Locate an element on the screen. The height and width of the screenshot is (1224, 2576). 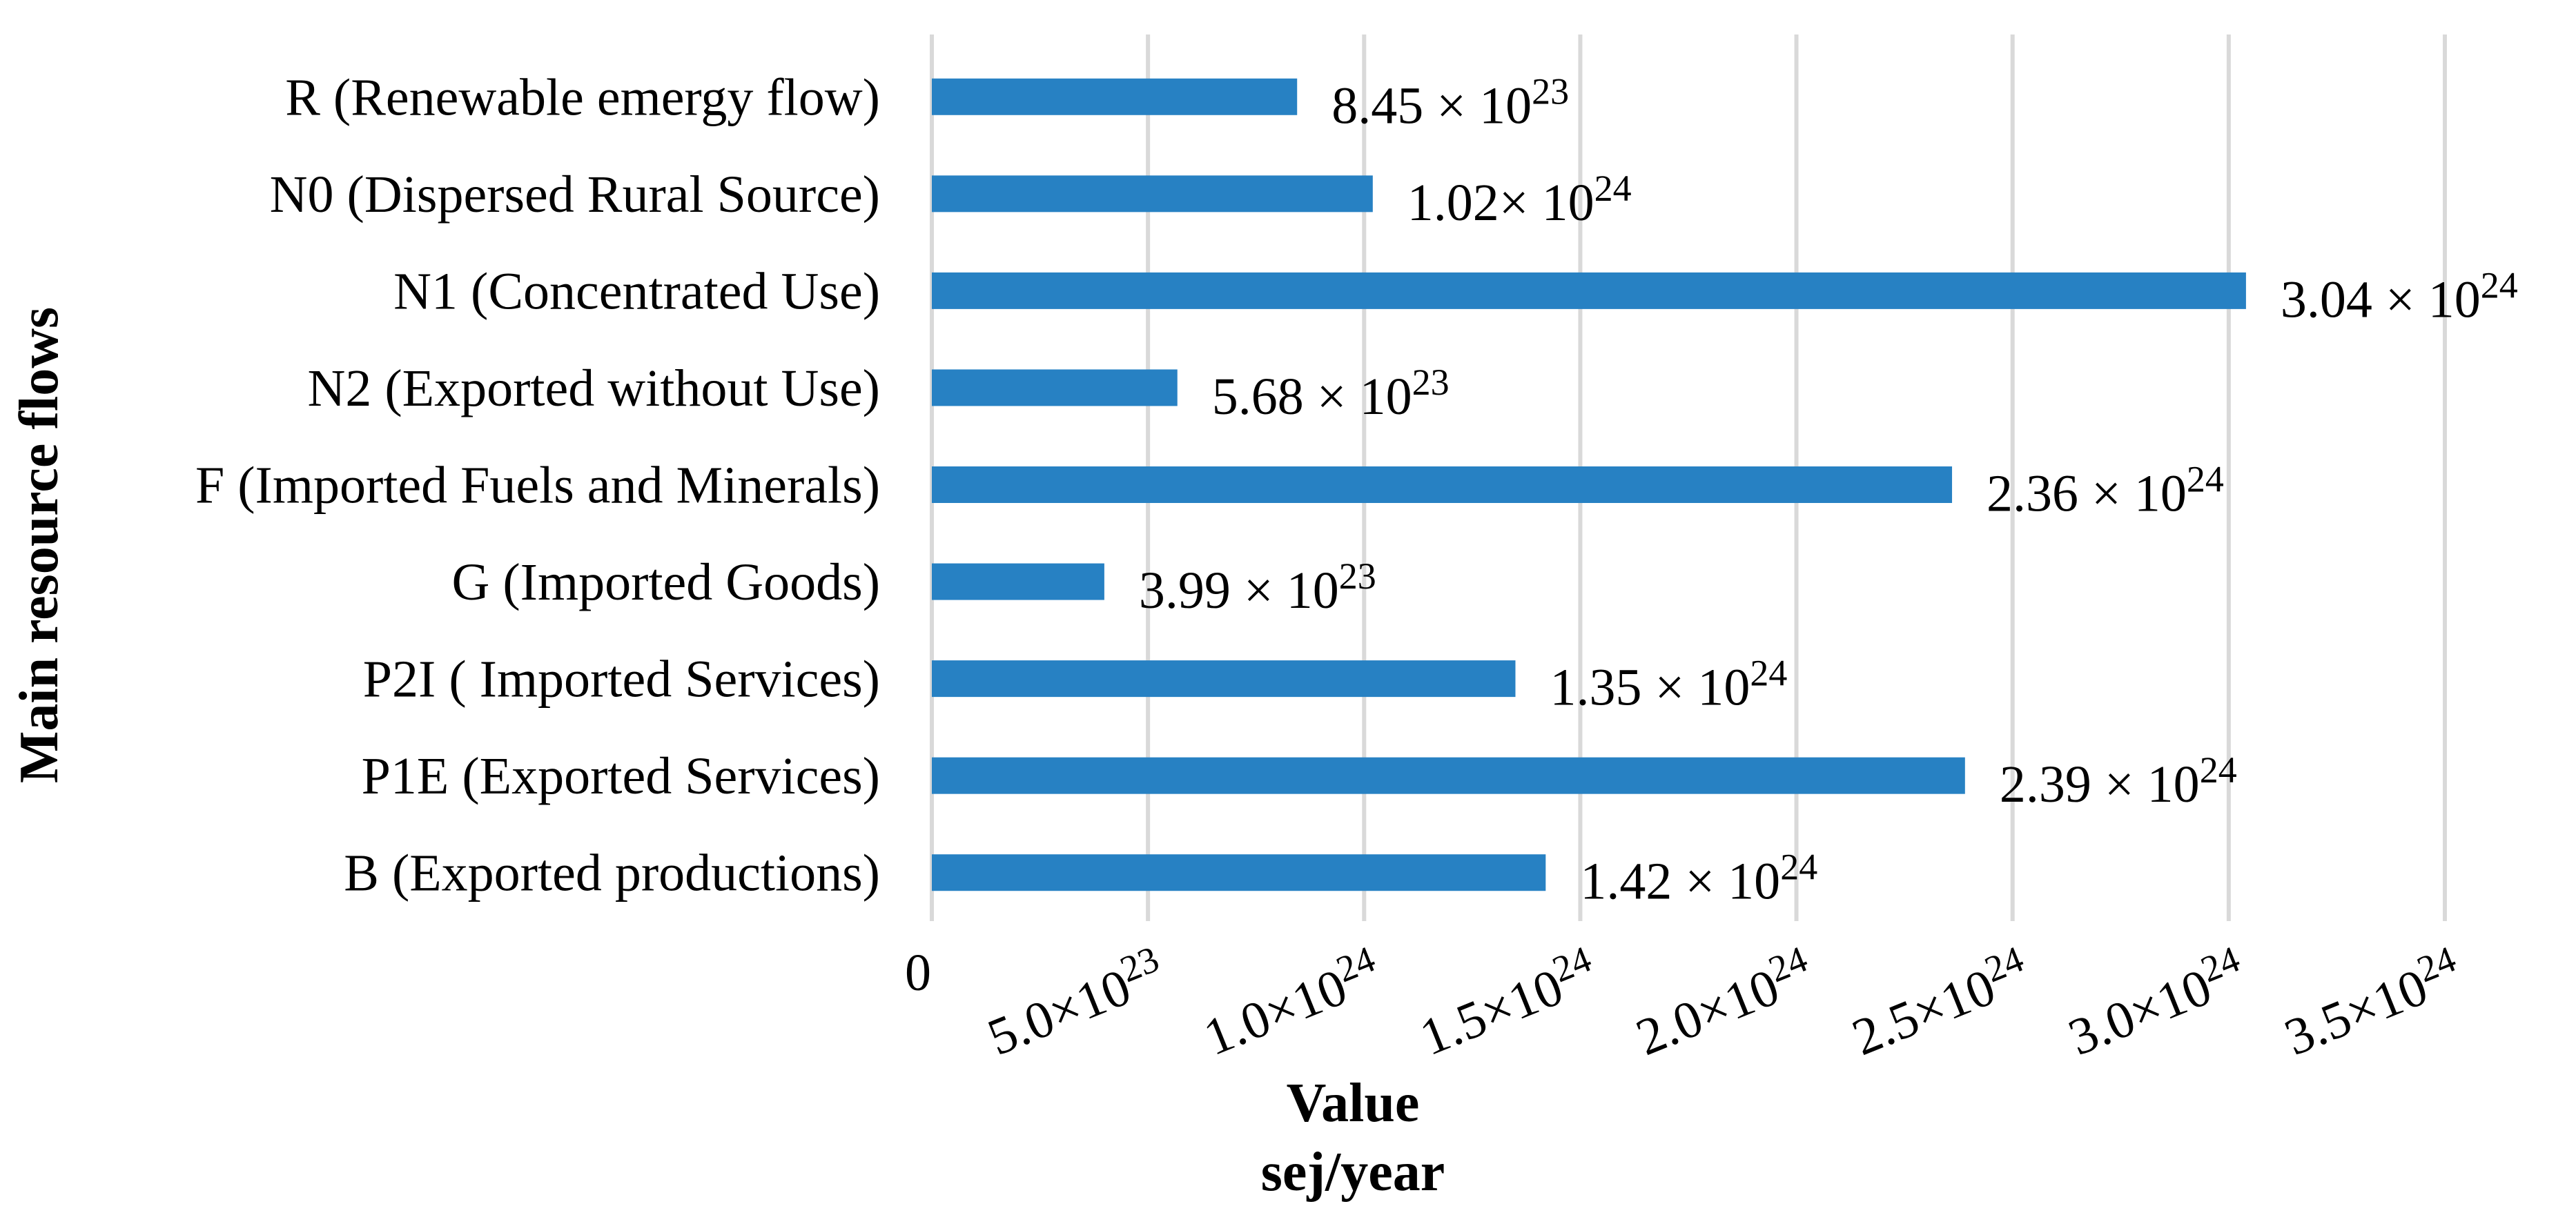
x-axis-title: Value is located at coordinates (1353, 1103).